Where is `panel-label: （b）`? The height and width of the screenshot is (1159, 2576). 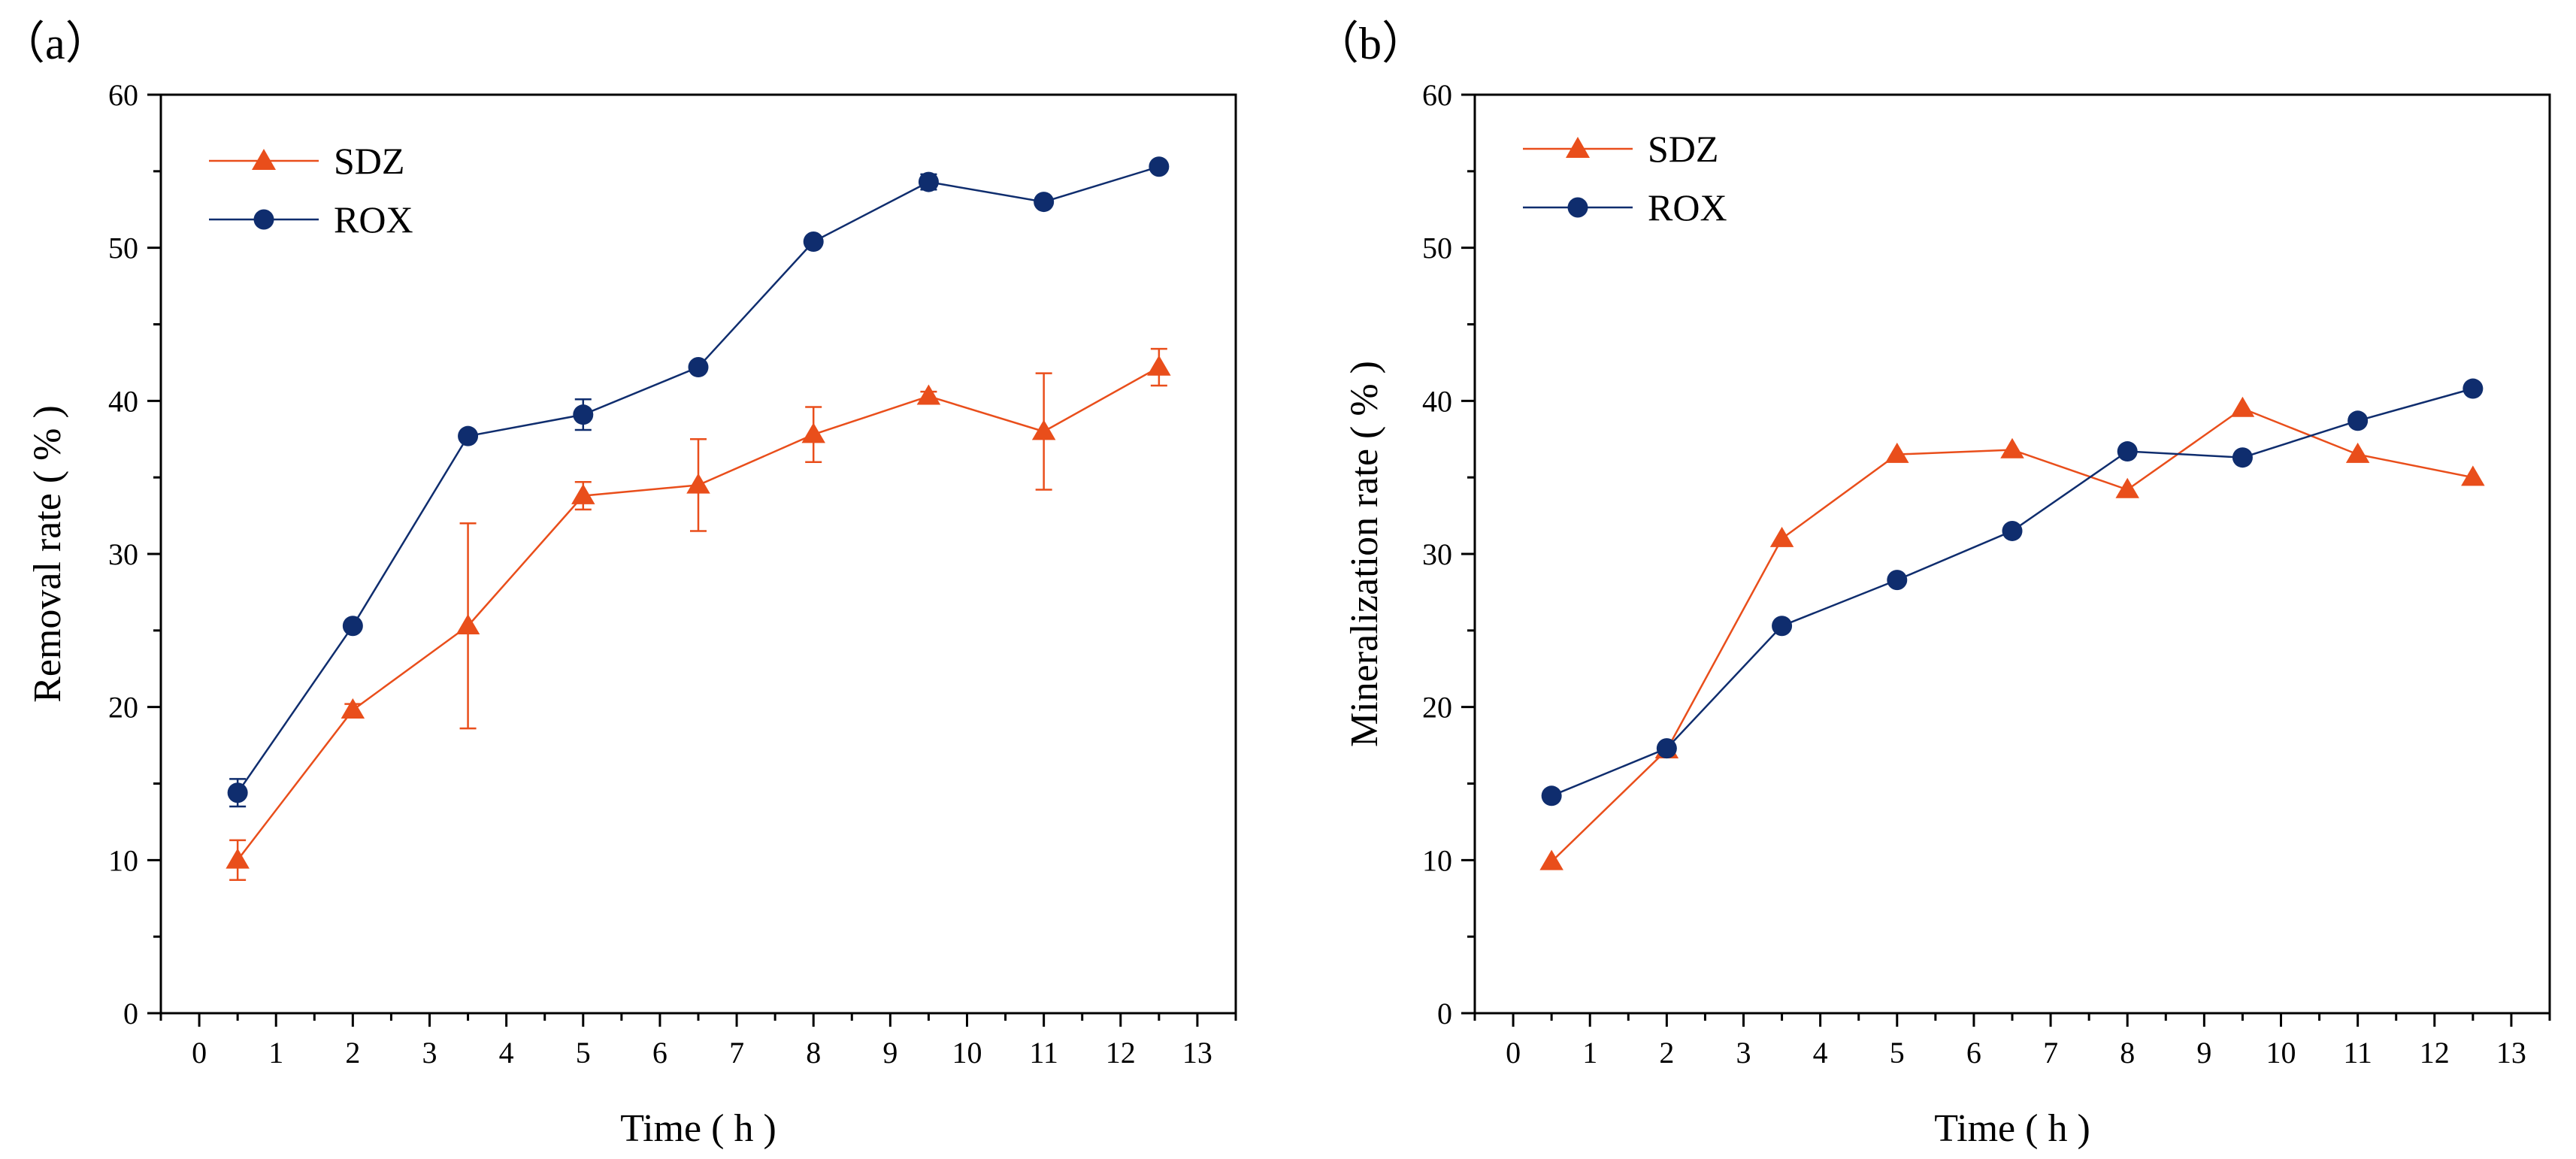 panel-label: （b） is located at coordinates (1370, 43).